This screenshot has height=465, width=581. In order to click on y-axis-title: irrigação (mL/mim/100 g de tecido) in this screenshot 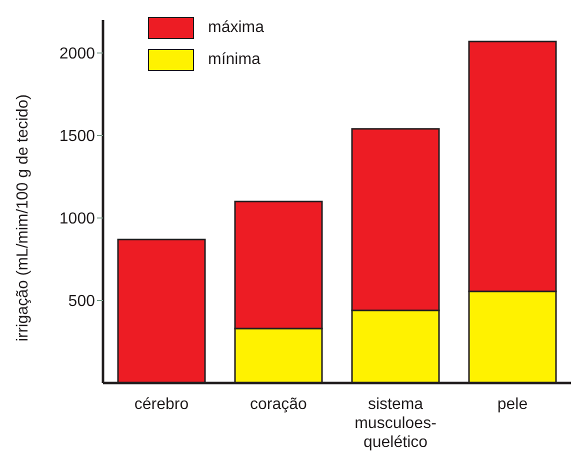, I will do `click(23, 218)`.